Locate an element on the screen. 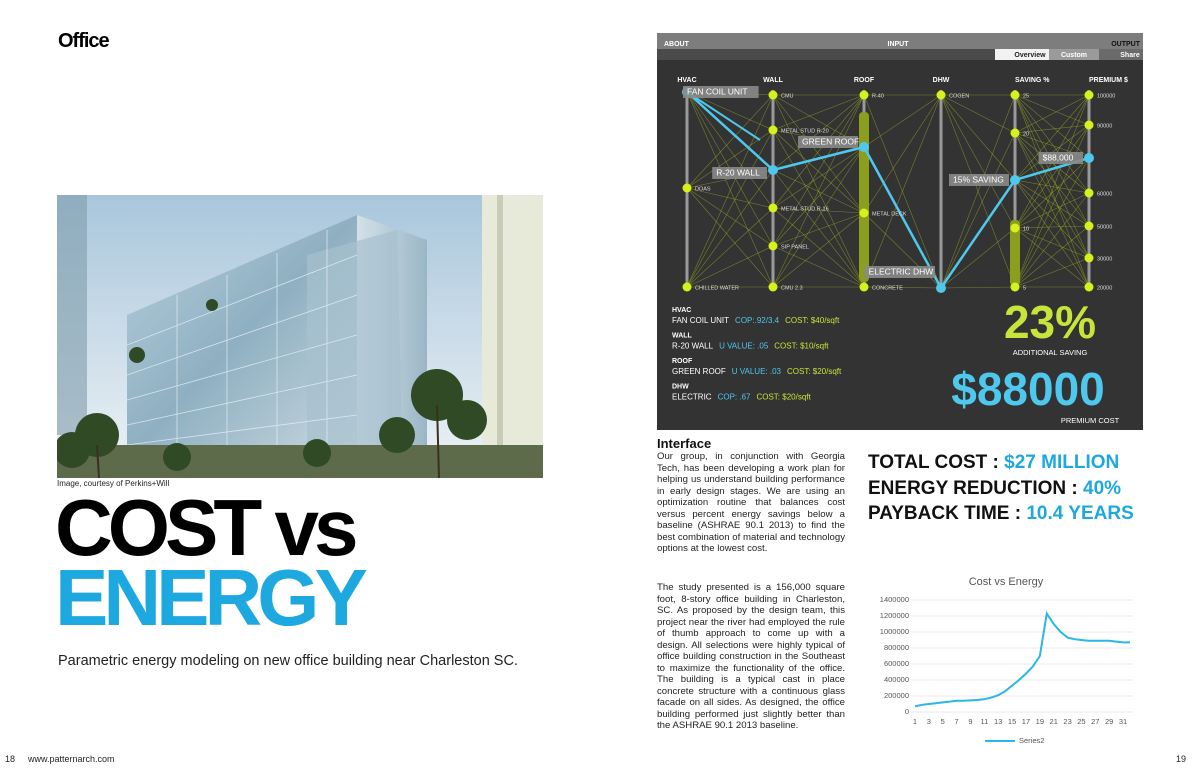 The width and height of the screenshot is (1200, 783). headline: ENERGY is located at coordinates (211, 597).